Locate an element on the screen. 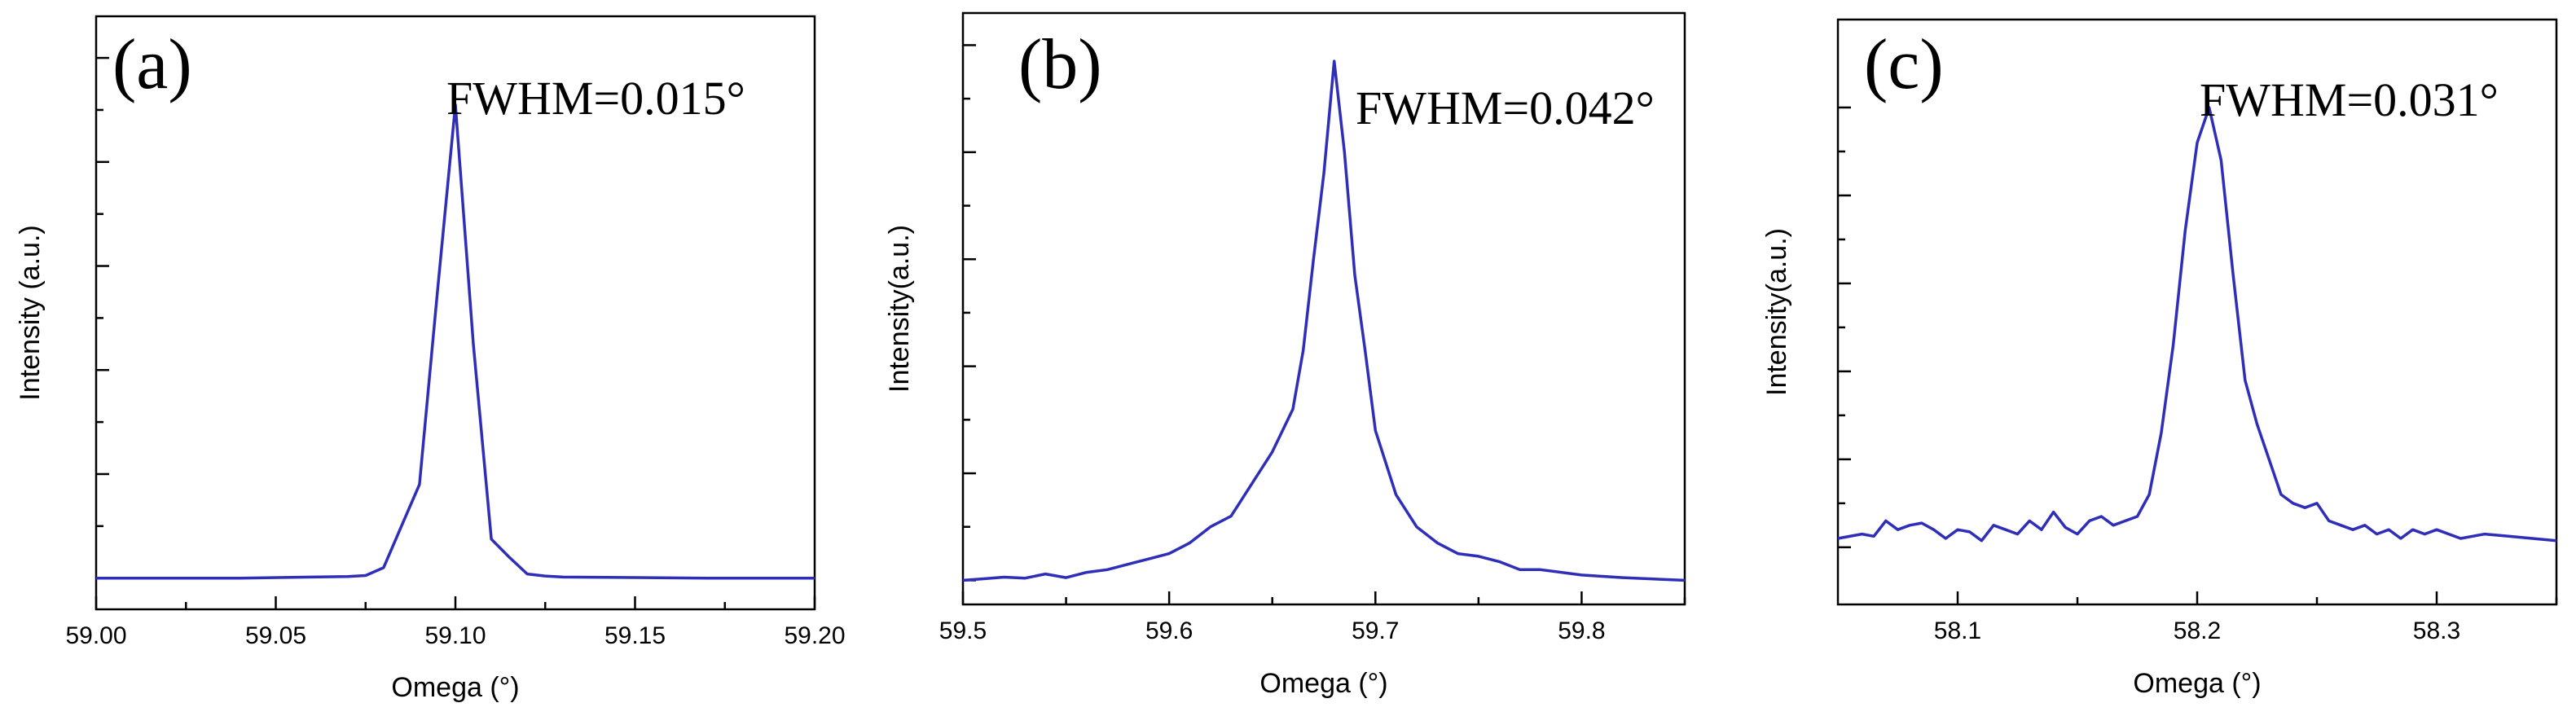  y-axis-label: Intensity (a.u.) is located at coordinates (30, 312).